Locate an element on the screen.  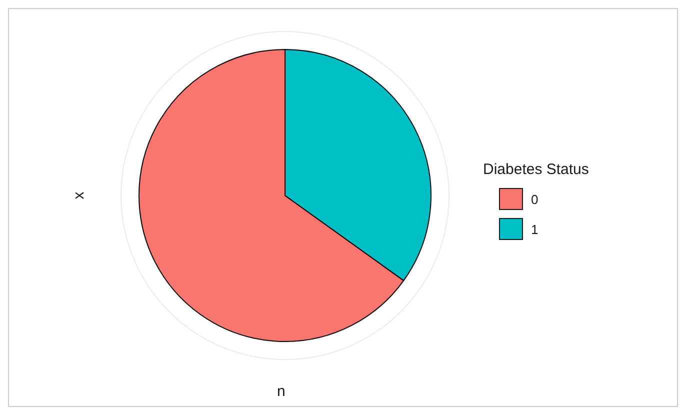
legend-label: 0 is located at coordinates (534, 199).